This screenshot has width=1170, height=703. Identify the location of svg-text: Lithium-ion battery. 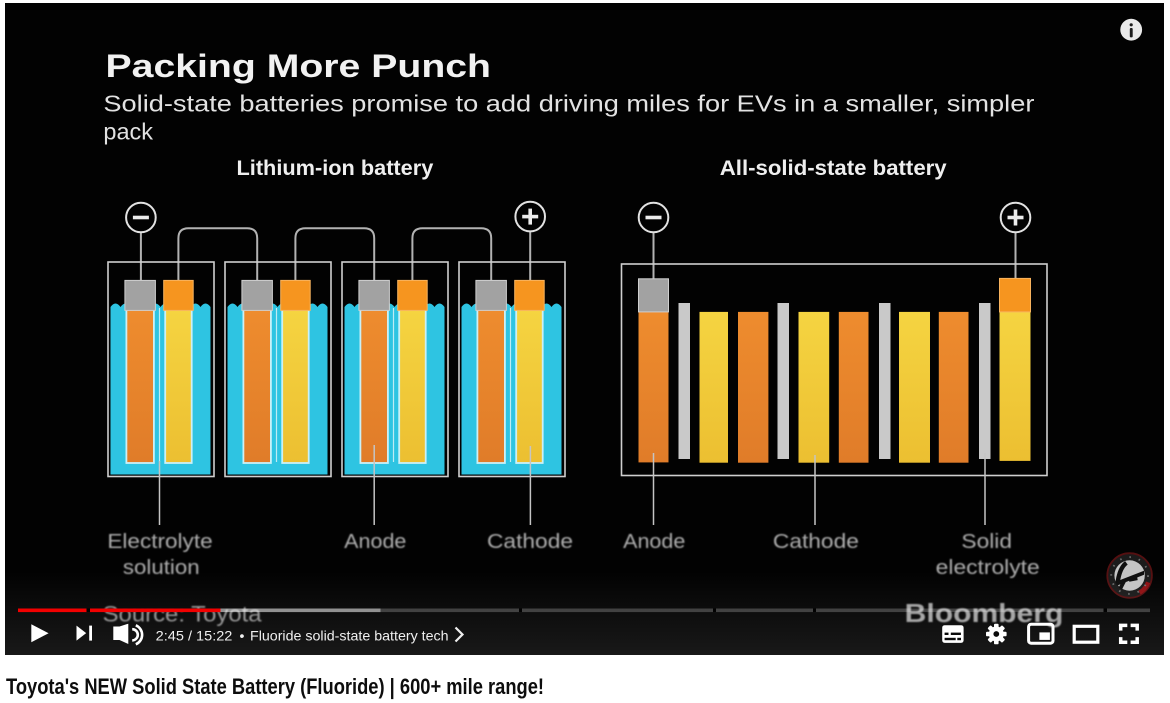
(335, 168).